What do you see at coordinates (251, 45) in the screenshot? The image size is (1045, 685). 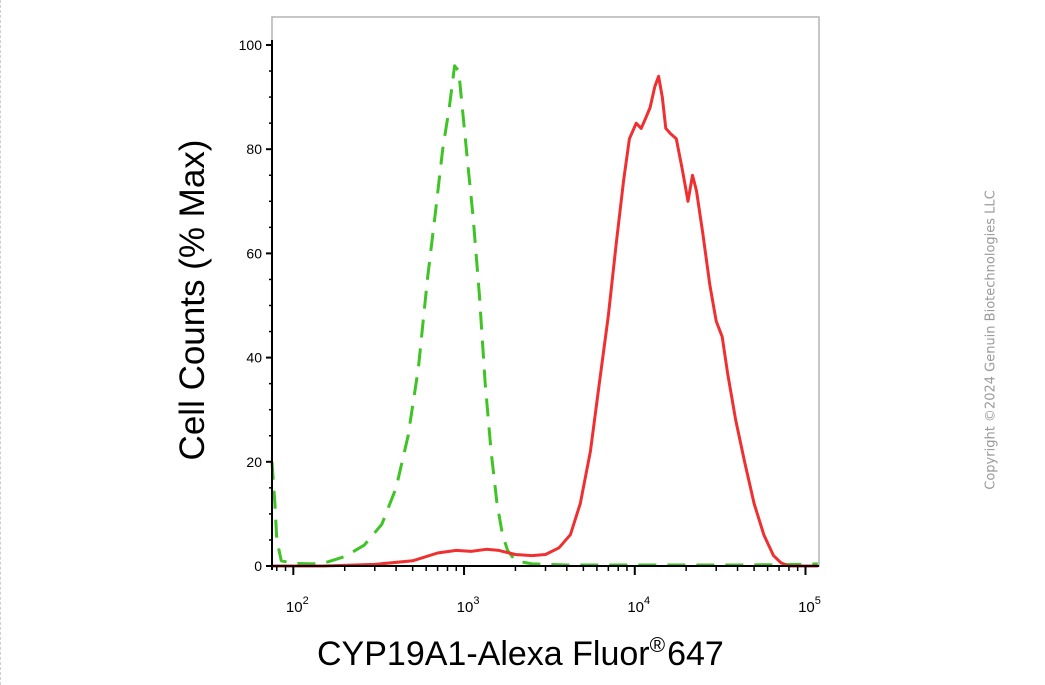 I see `y-tick-label-100: 100` at bounding box center [251, 45].